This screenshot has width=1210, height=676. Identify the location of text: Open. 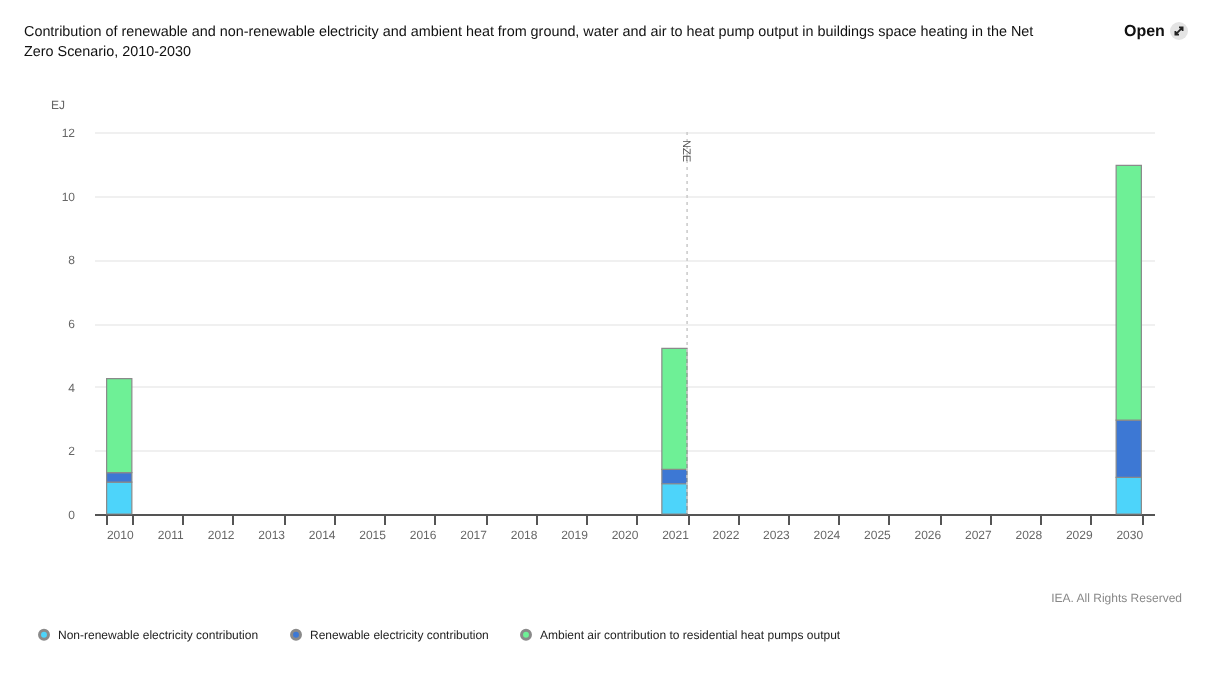
(1144, 31).